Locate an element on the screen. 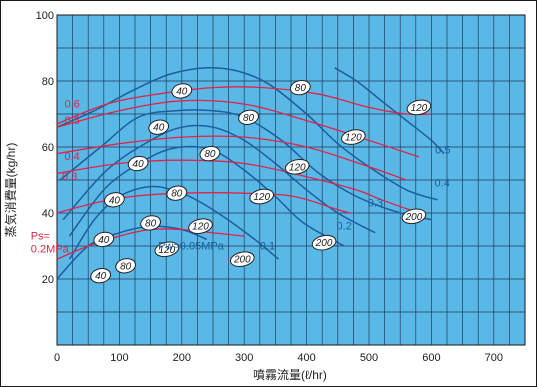 Image resolution: width=537 pixels, height=387 pixels. red-pressure-label: Ps= is located at coordinates (40, 236).